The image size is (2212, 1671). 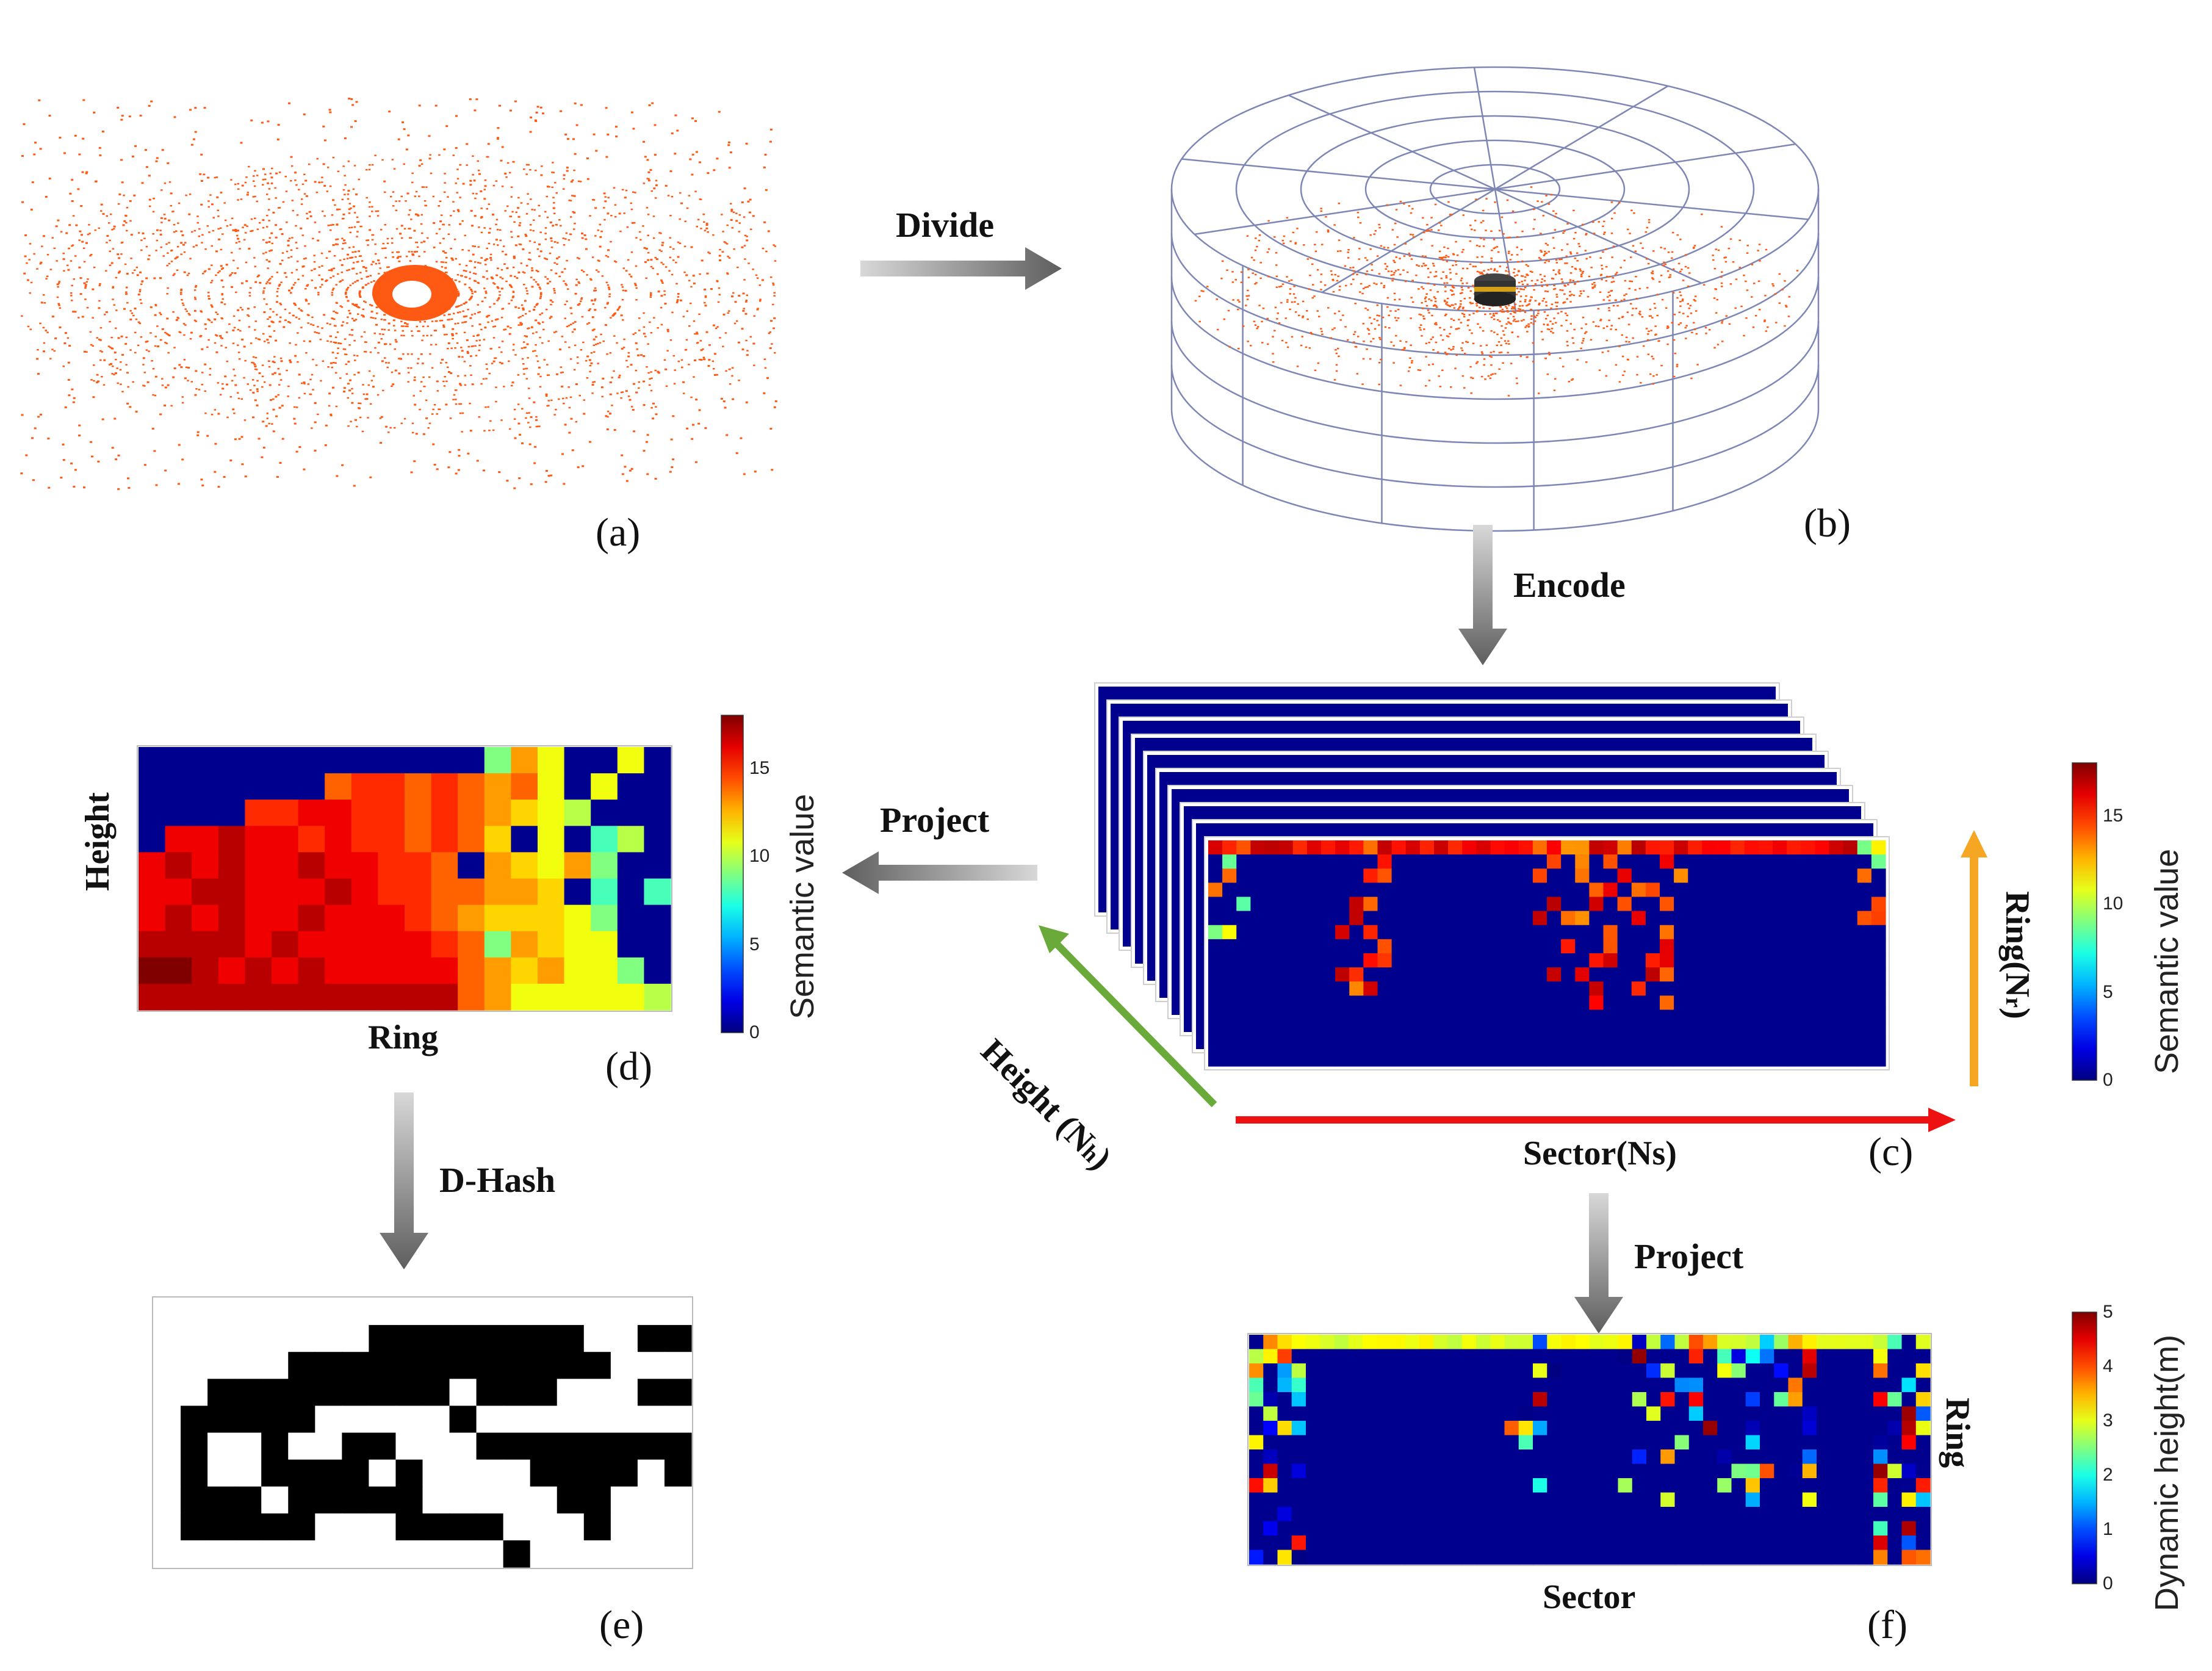 I want to click on panel-label-e: (e), so click(x=621, y=1625).